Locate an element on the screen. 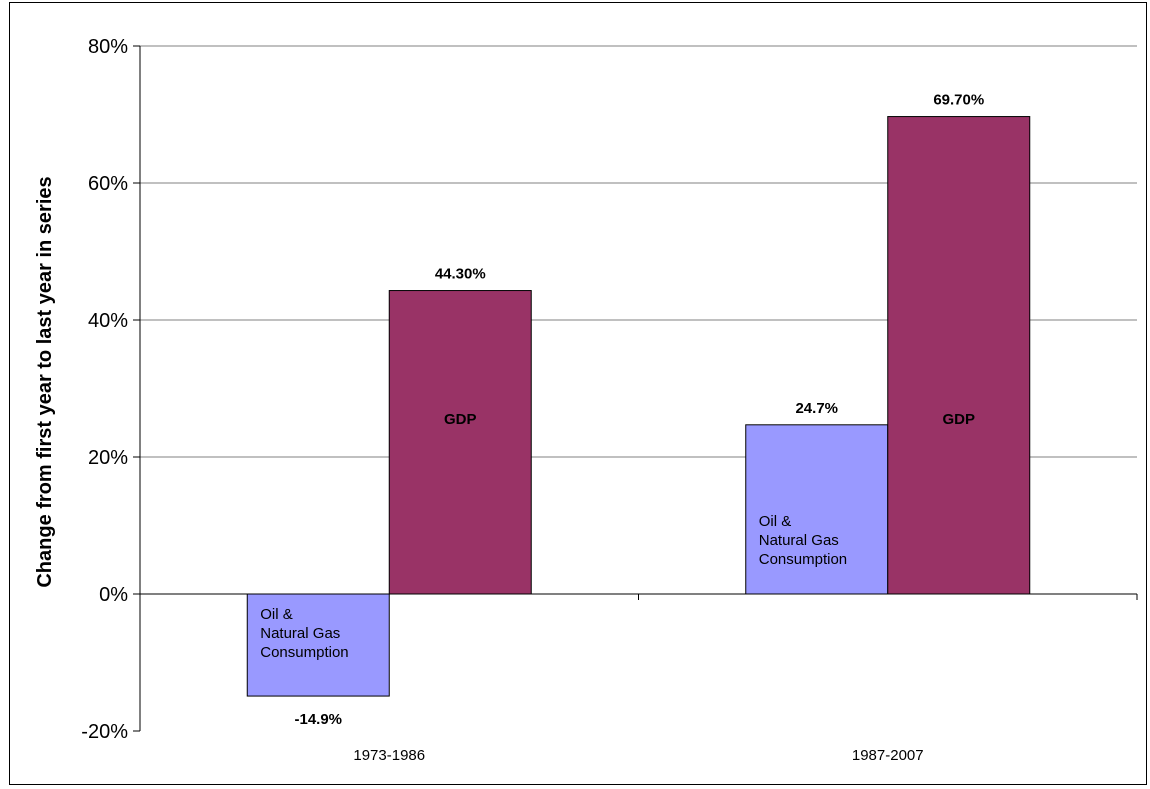 The image size is (1150, 789). data-label: 69.70% is located at coordinates (958, 100).